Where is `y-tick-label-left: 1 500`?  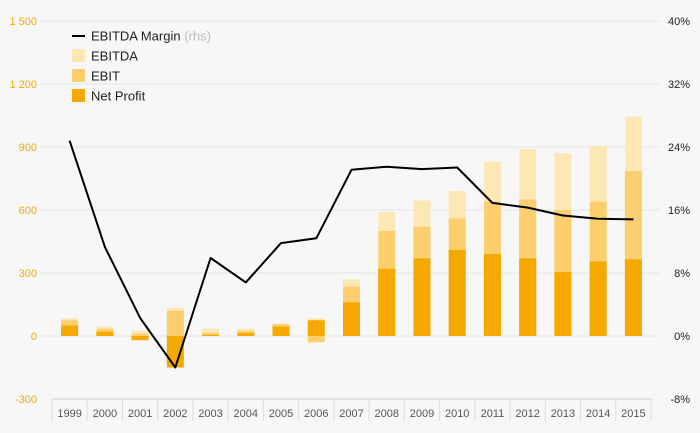
y-tick-label-left: 1 500 is located at coordinates (23, 22).